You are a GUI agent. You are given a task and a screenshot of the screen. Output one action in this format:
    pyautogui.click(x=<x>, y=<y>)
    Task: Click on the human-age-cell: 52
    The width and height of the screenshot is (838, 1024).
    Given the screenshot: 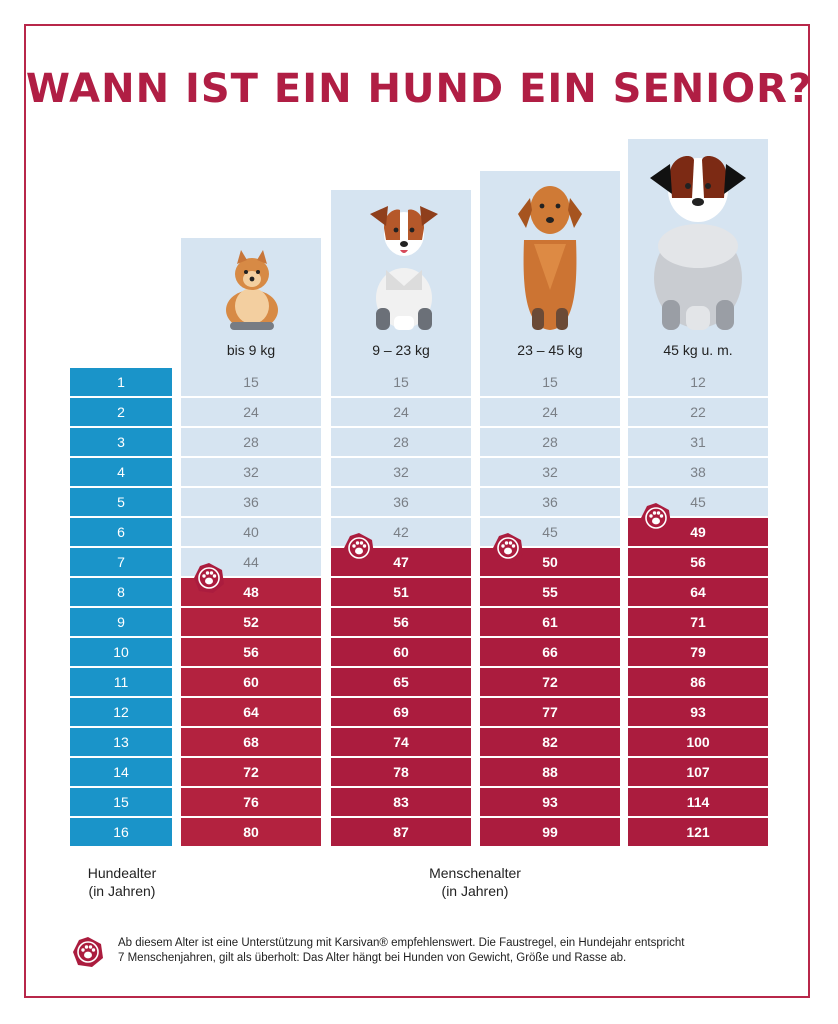 What is the action you would take?
    pyautogui.click(x=251, y=623)
    